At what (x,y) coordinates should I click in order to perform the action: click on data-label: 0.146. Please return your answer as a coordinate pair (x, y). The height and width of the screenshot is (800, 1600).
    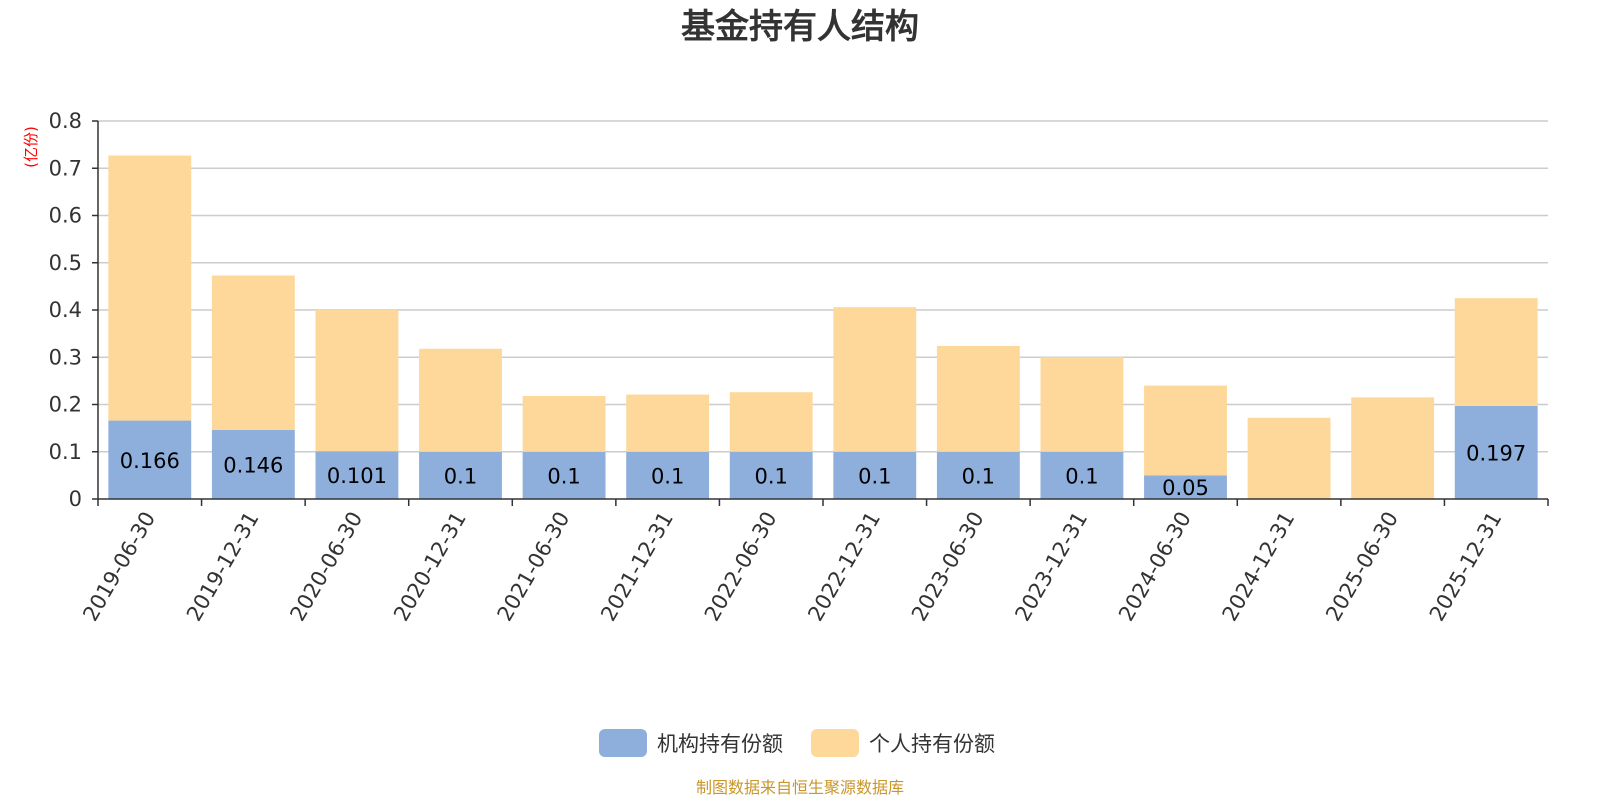
    Looking at the image, I should click on (253, 466).